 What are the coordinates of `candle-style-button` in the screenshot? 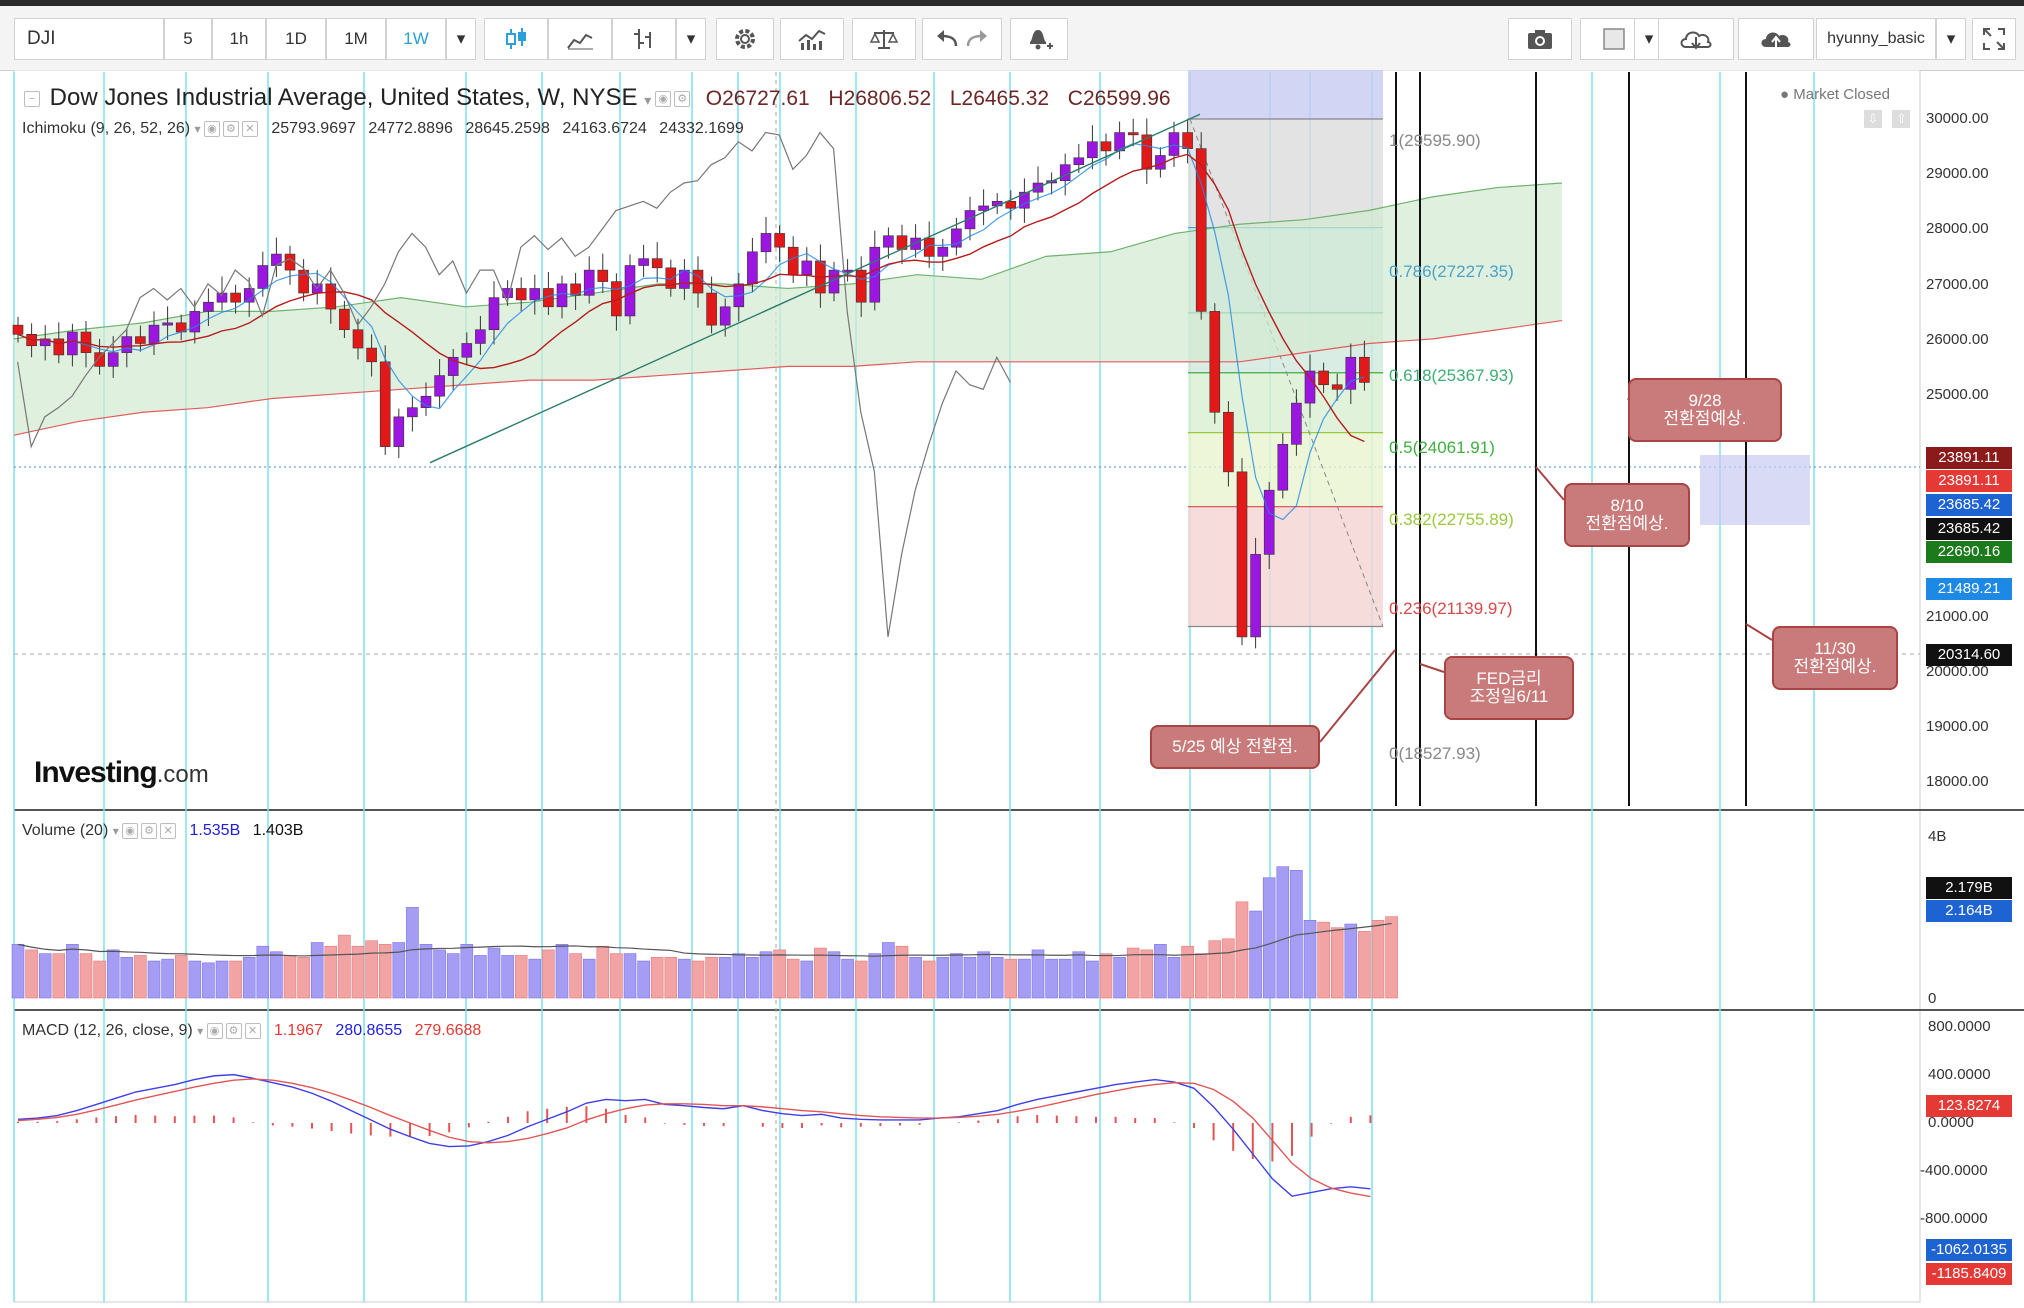 It's located at (516, 39).